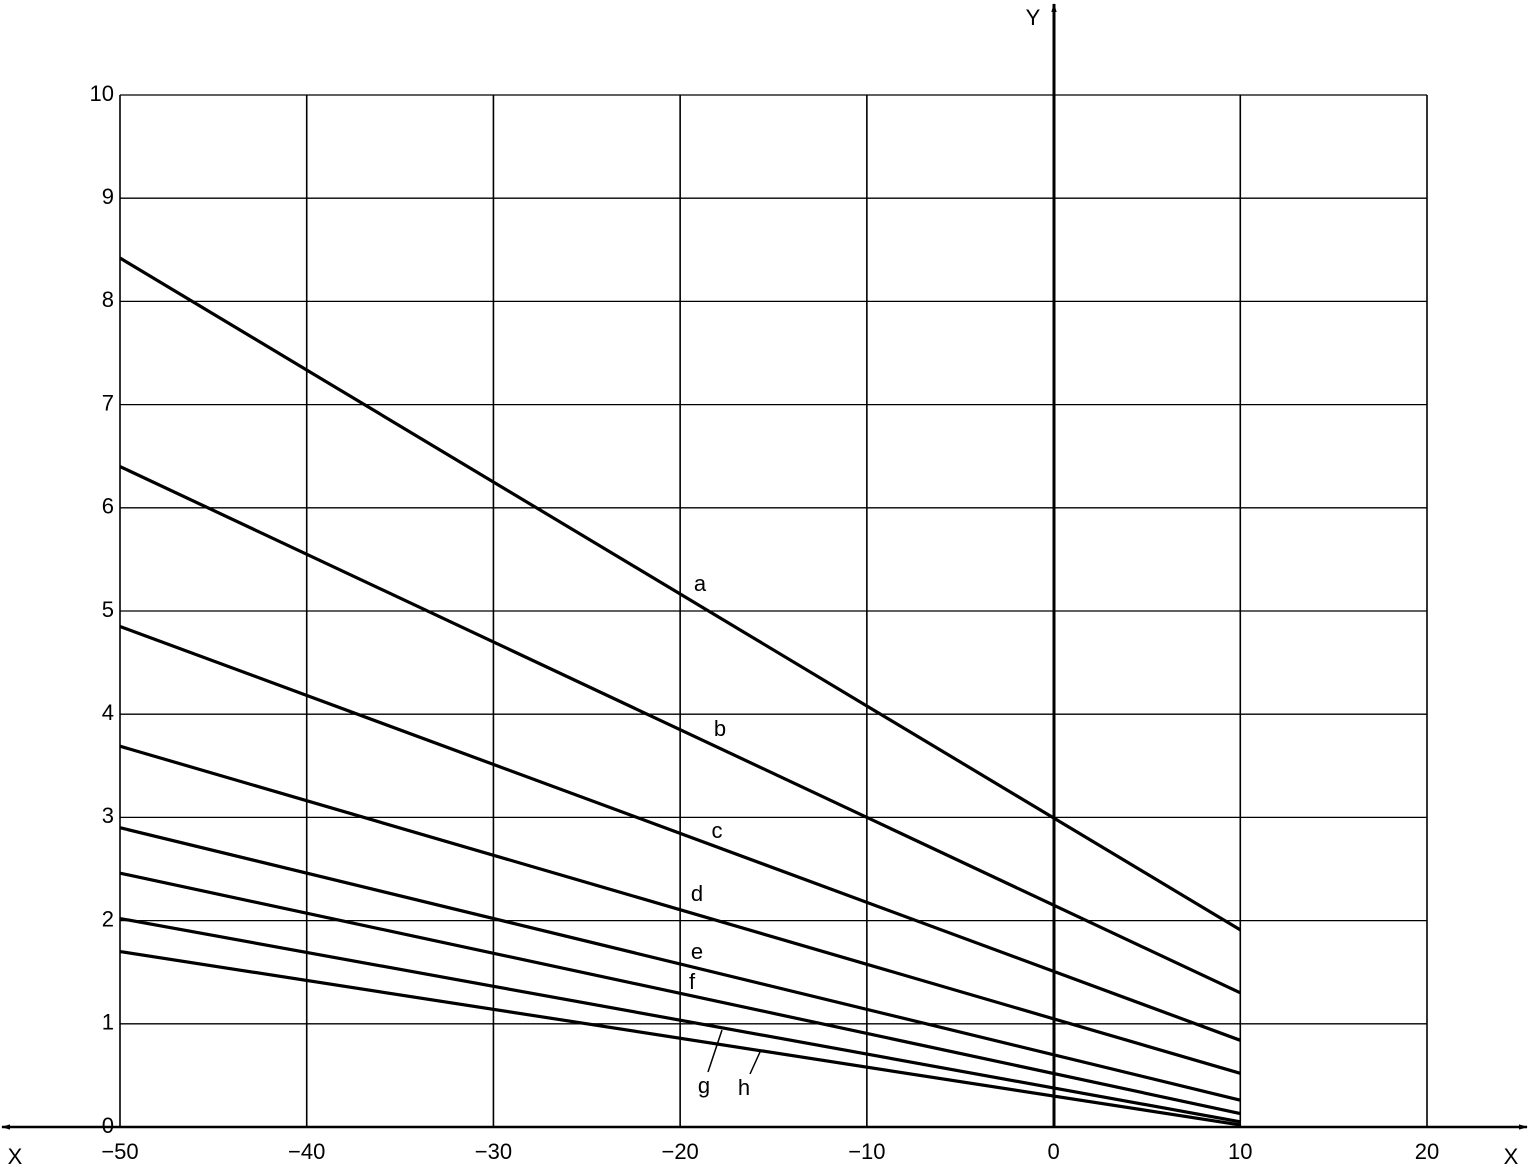  What do you see at coordinates (679, 1151) in the screenshot?
I see `x-tick-label: −20` at bounding box center [679, 1151].